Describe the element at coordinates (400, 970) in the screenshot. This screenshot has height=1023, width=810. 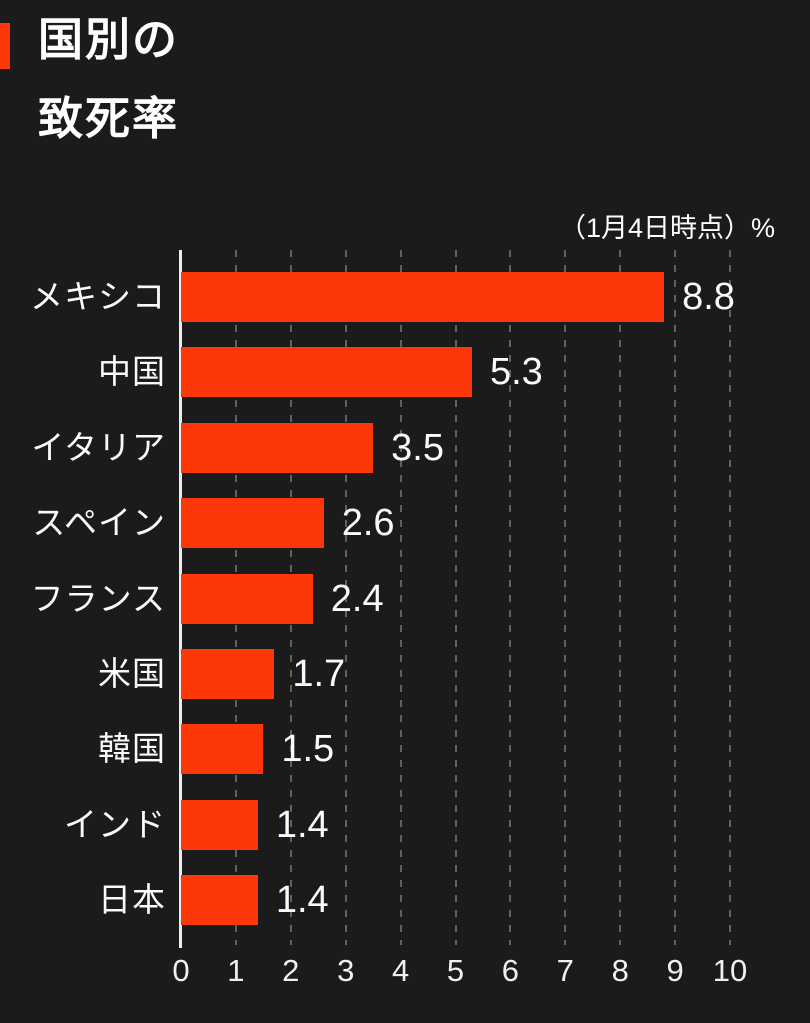
I see `x-tick-label: 4` at that location.